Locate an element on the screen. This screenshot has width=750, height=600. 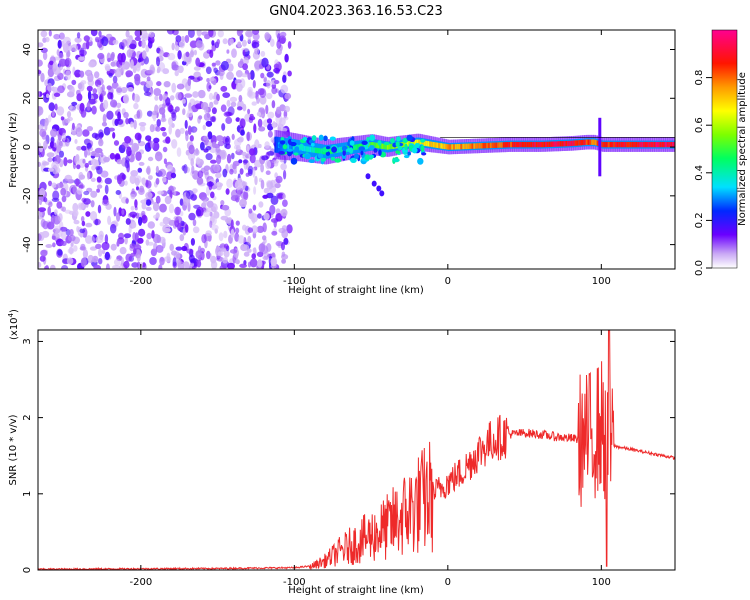
spectrogram-xtick-label: -200 is located at coordinates (140, 281).